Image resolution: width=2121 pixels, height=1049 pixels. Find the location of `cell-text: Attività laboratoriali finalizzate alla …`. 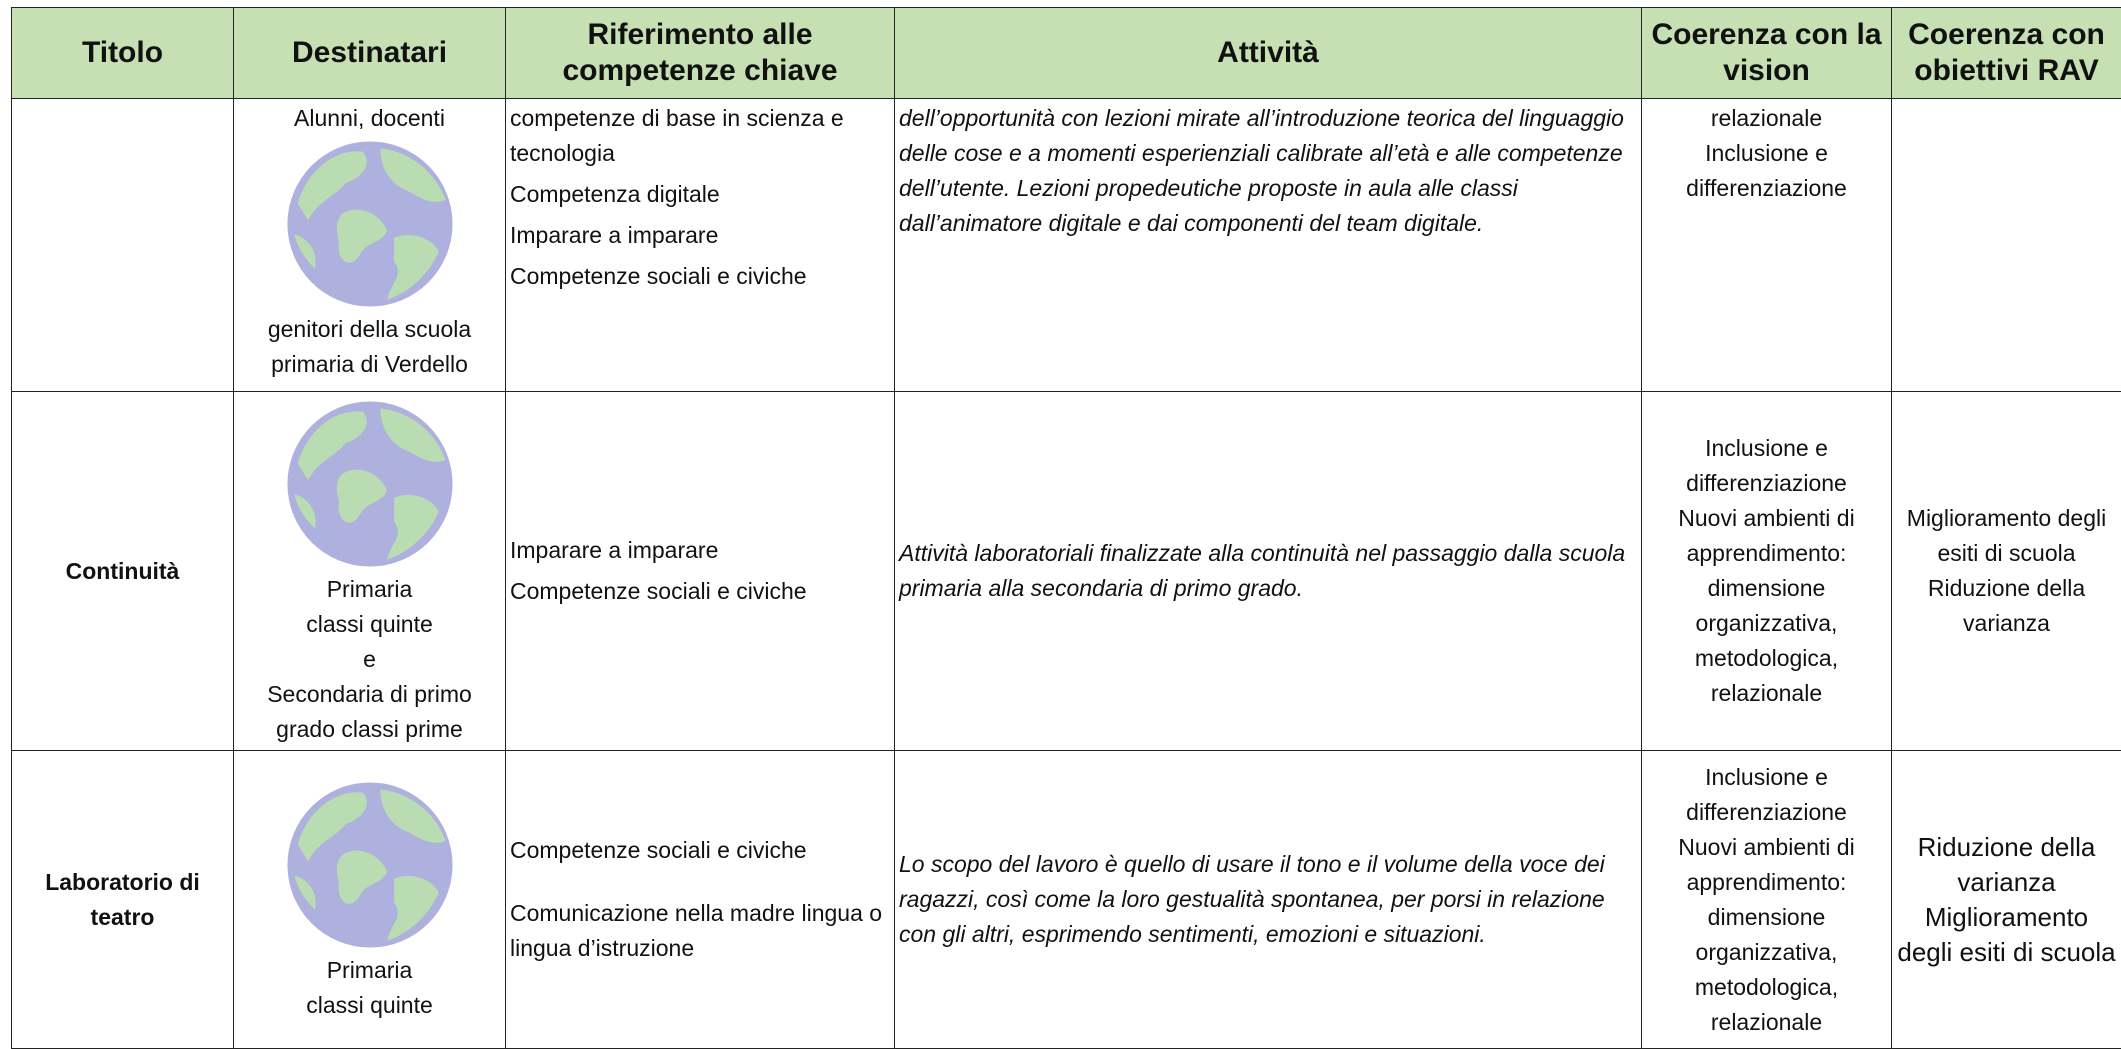

cell-text: Attività laboratoriali finalizzate alla … is located at coordinates (1268, 571).